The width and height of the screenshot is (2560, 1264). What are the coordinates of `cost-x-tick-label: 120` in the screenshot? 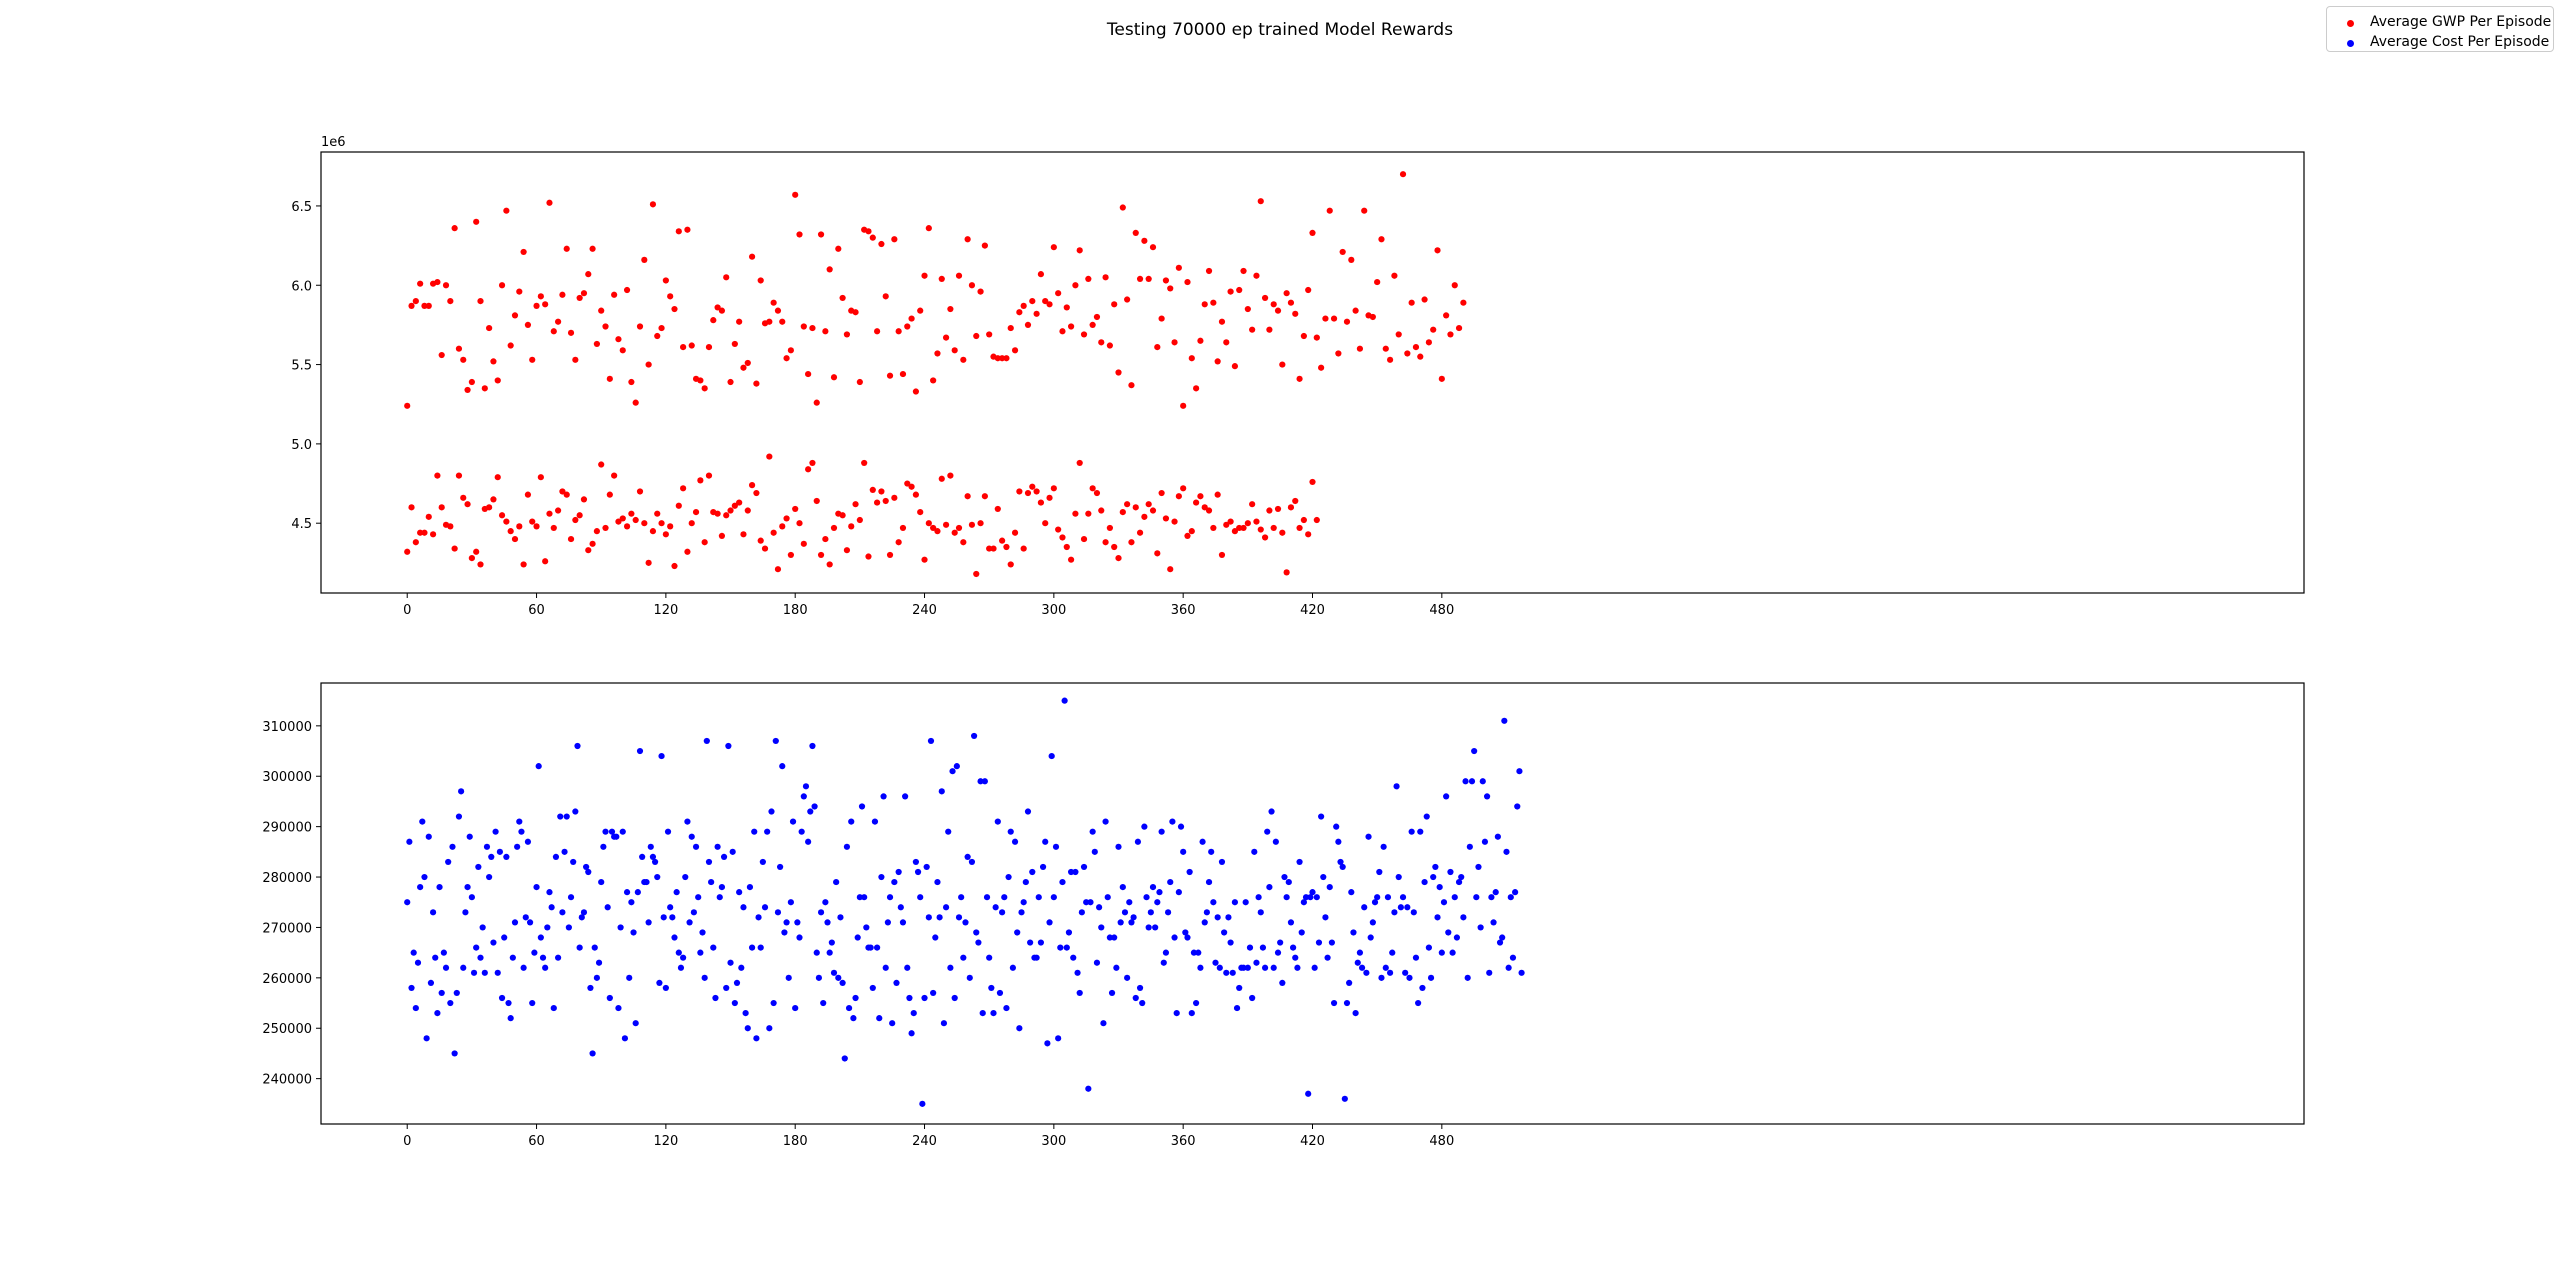 It's located at (665, 1141).